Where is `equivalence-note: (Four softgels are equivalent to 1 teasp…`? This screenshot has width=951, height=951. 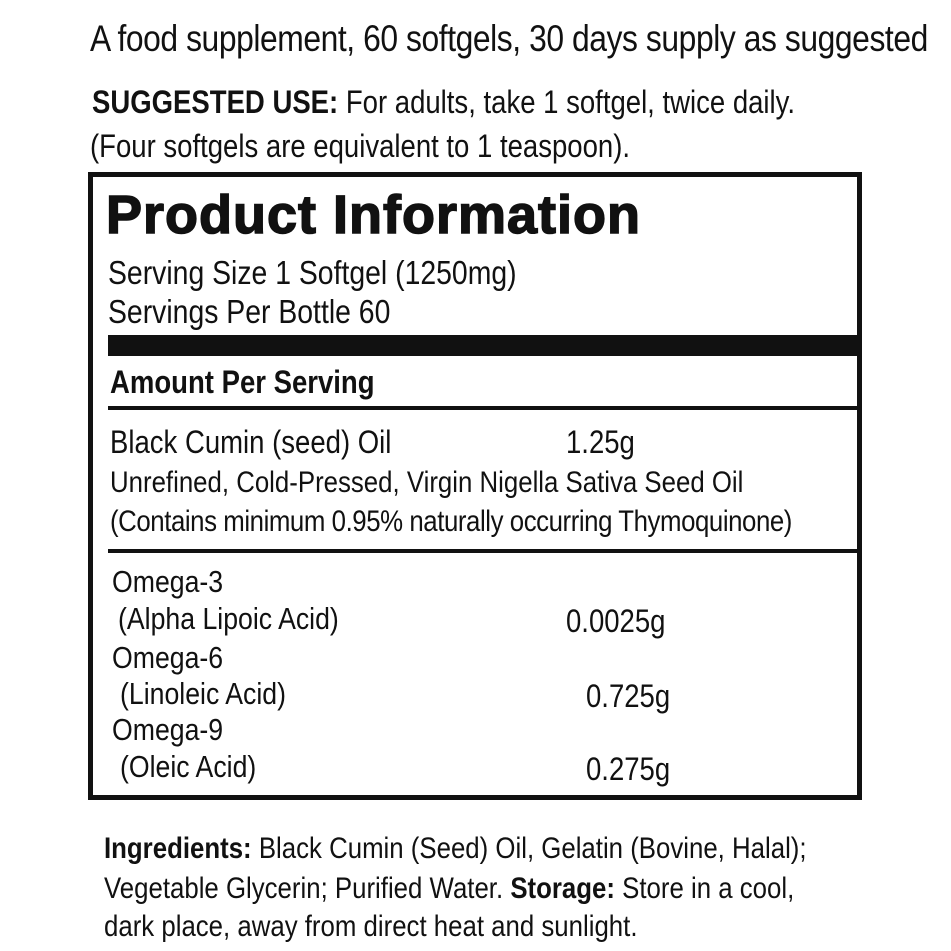 equivalence-note: (Four softgels are equivalent to 1 teasp… is located at coordinates (360, 146).